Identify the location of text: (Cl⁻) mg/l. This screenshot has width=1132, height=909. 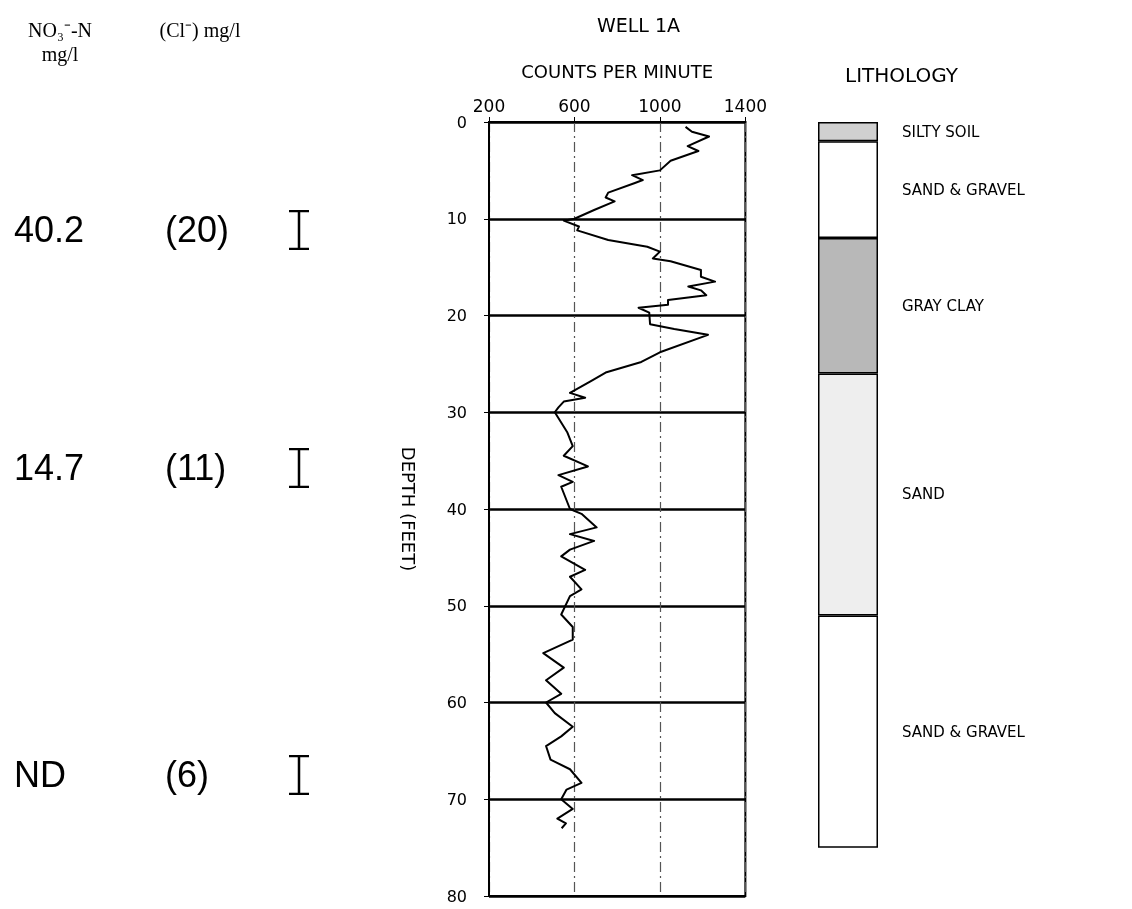
(200, 30).